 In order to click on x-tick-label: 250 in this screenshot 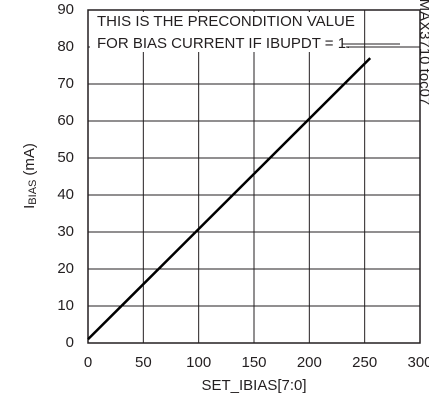, I will do `click(364, 362)`.